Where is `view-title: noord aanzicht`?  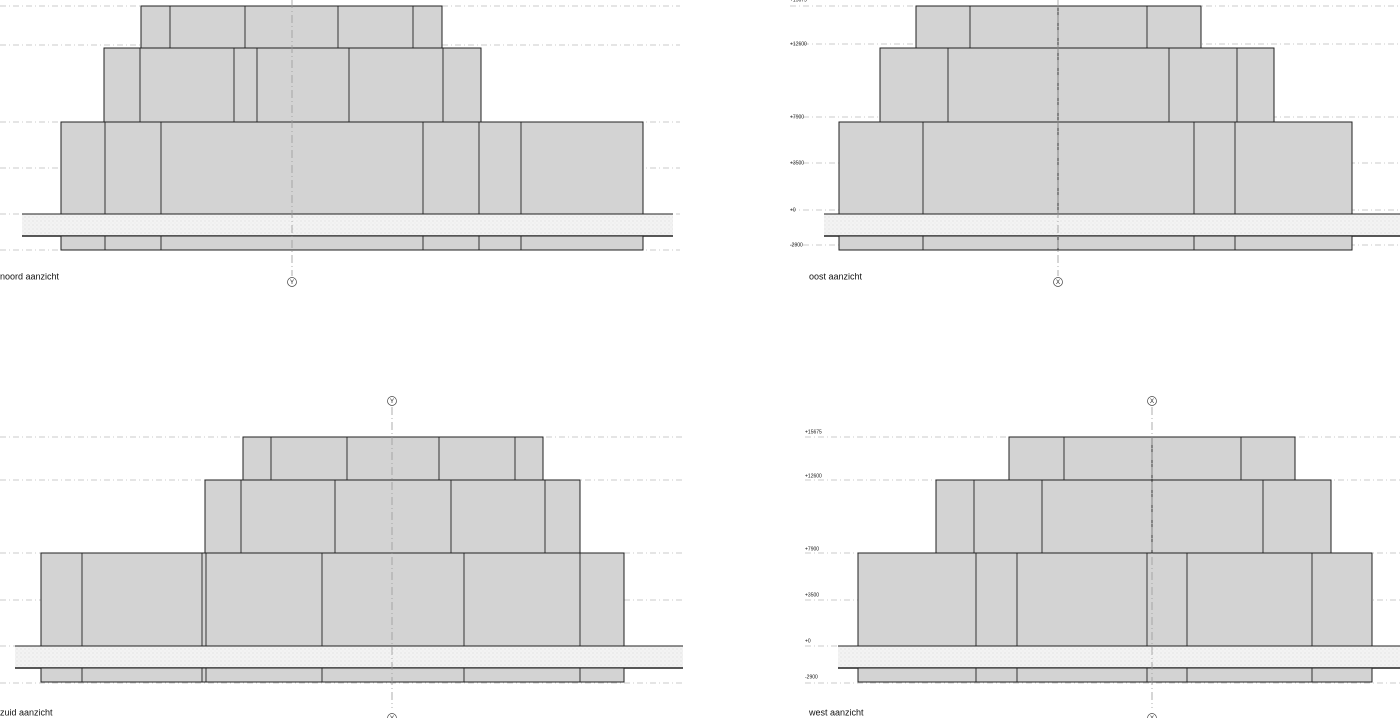 view-title: noord aanzicht is located at coordinates (30, 276).